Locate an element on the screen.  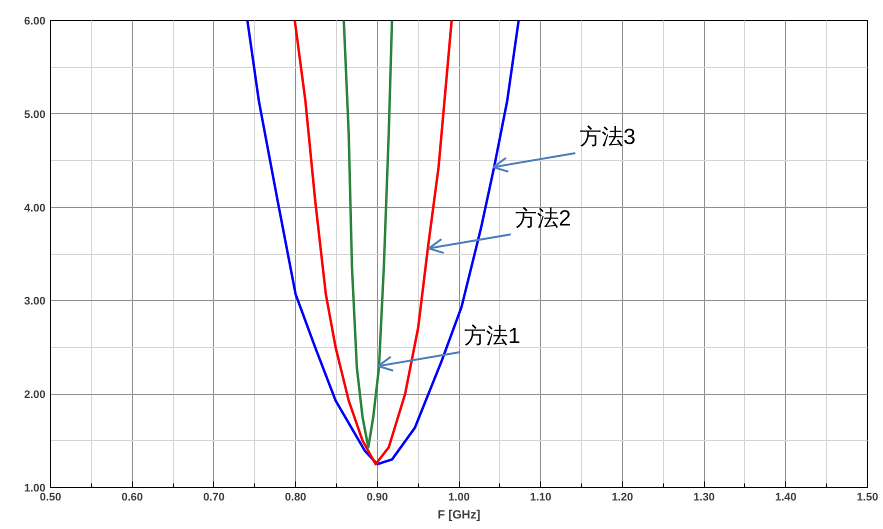
x-tick-label: 0.50 is located at coordinates (51, 498).